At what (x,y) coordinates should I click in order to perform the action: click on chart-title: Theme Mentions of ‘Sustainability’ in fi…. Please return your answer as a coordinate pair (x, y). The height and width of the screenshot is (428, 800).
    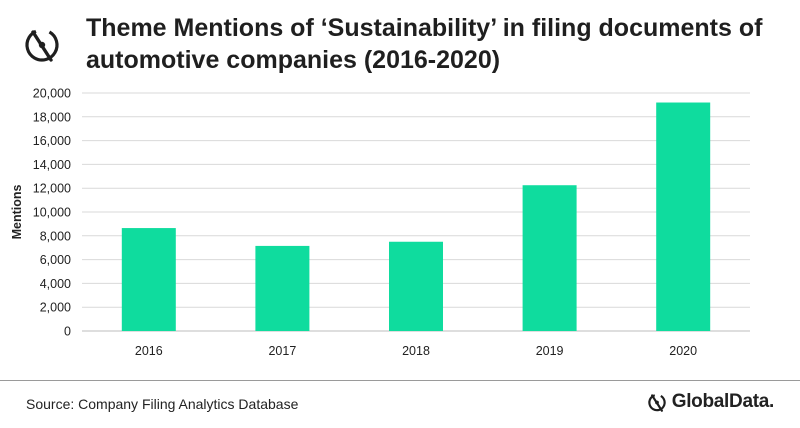
    Looking at the image, I should click on (436, 44).